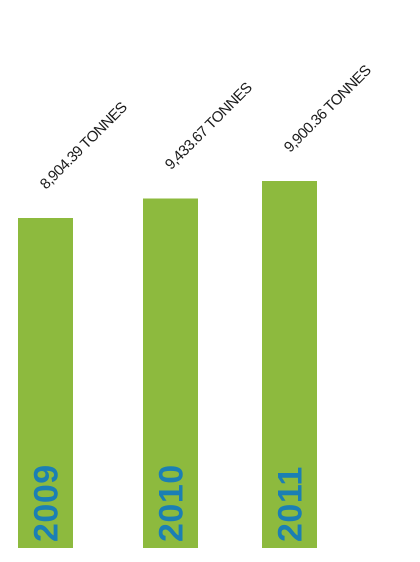 The width and height of the screenshot is (420, 562). What do you see at coordinates (289, 364) in the screenshot?
I see `bar-2011` at bounding box center [289, 364].